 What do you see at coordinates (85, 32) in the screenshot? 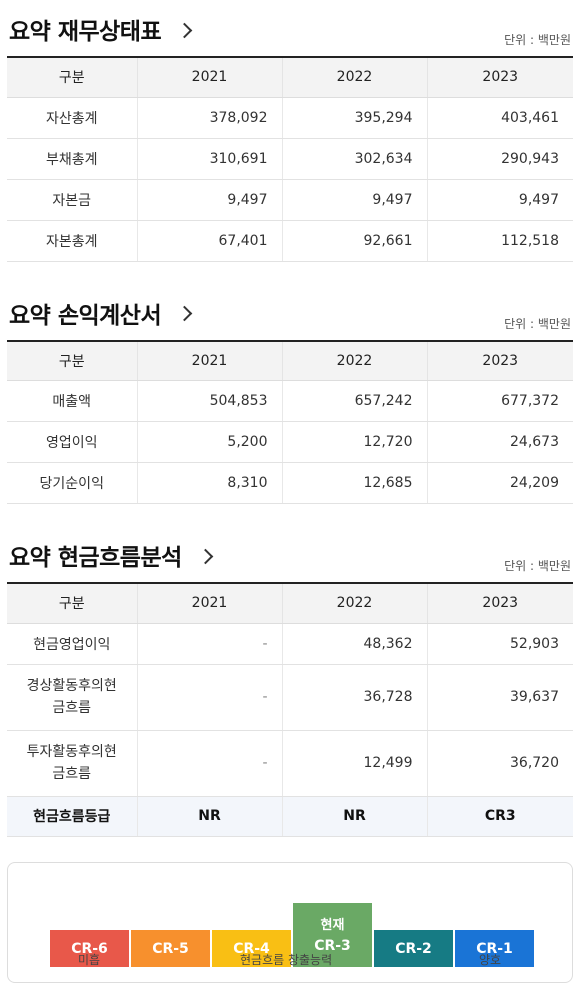
I see `balance-title: 요약 재무상태표` at bounding box center [85, 32].